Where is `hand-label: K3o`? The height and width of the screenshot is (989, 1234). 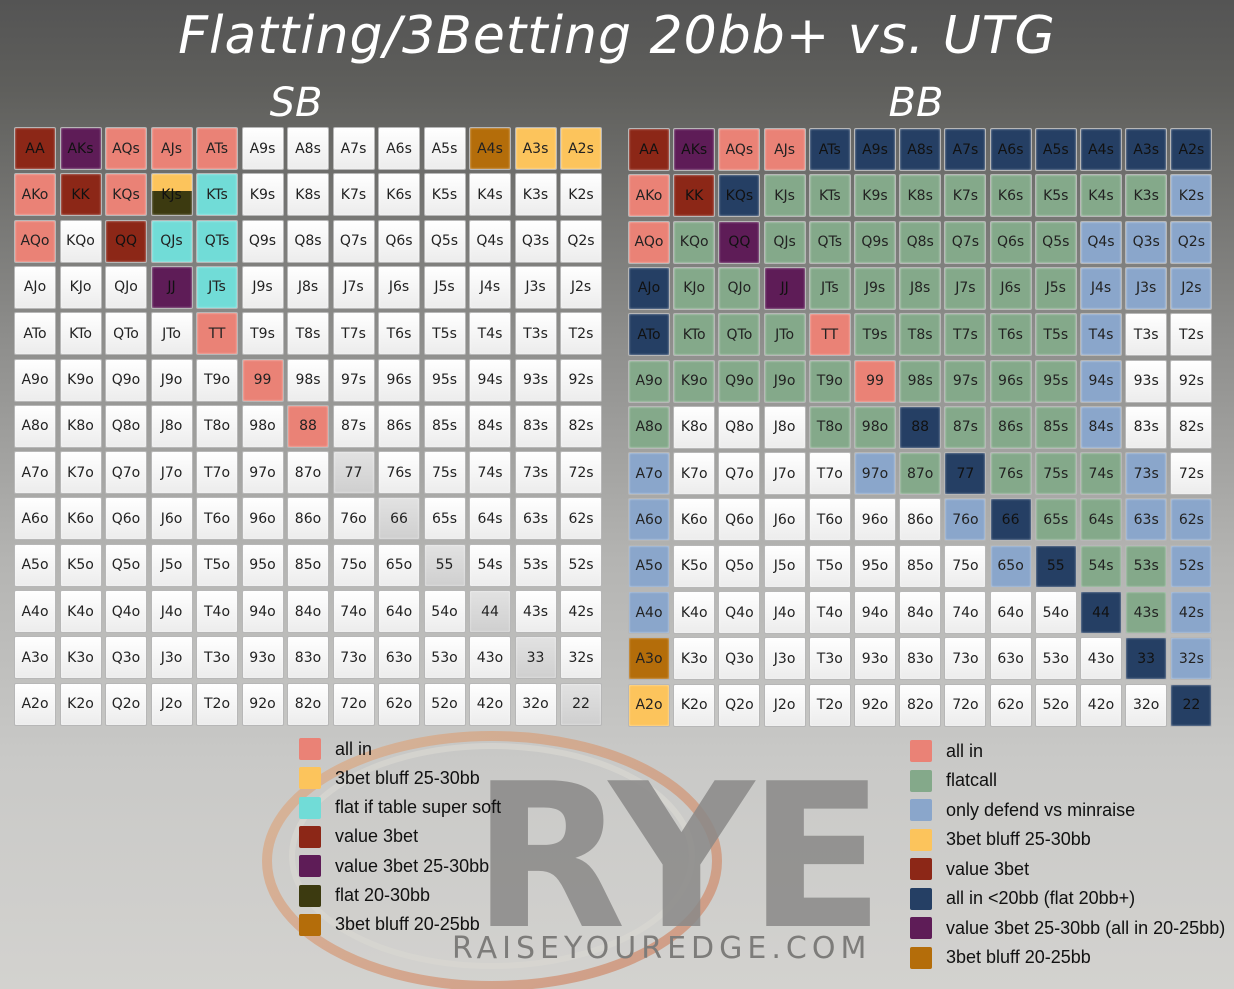 hand-label: K3o is located at coordinates (80, 657).